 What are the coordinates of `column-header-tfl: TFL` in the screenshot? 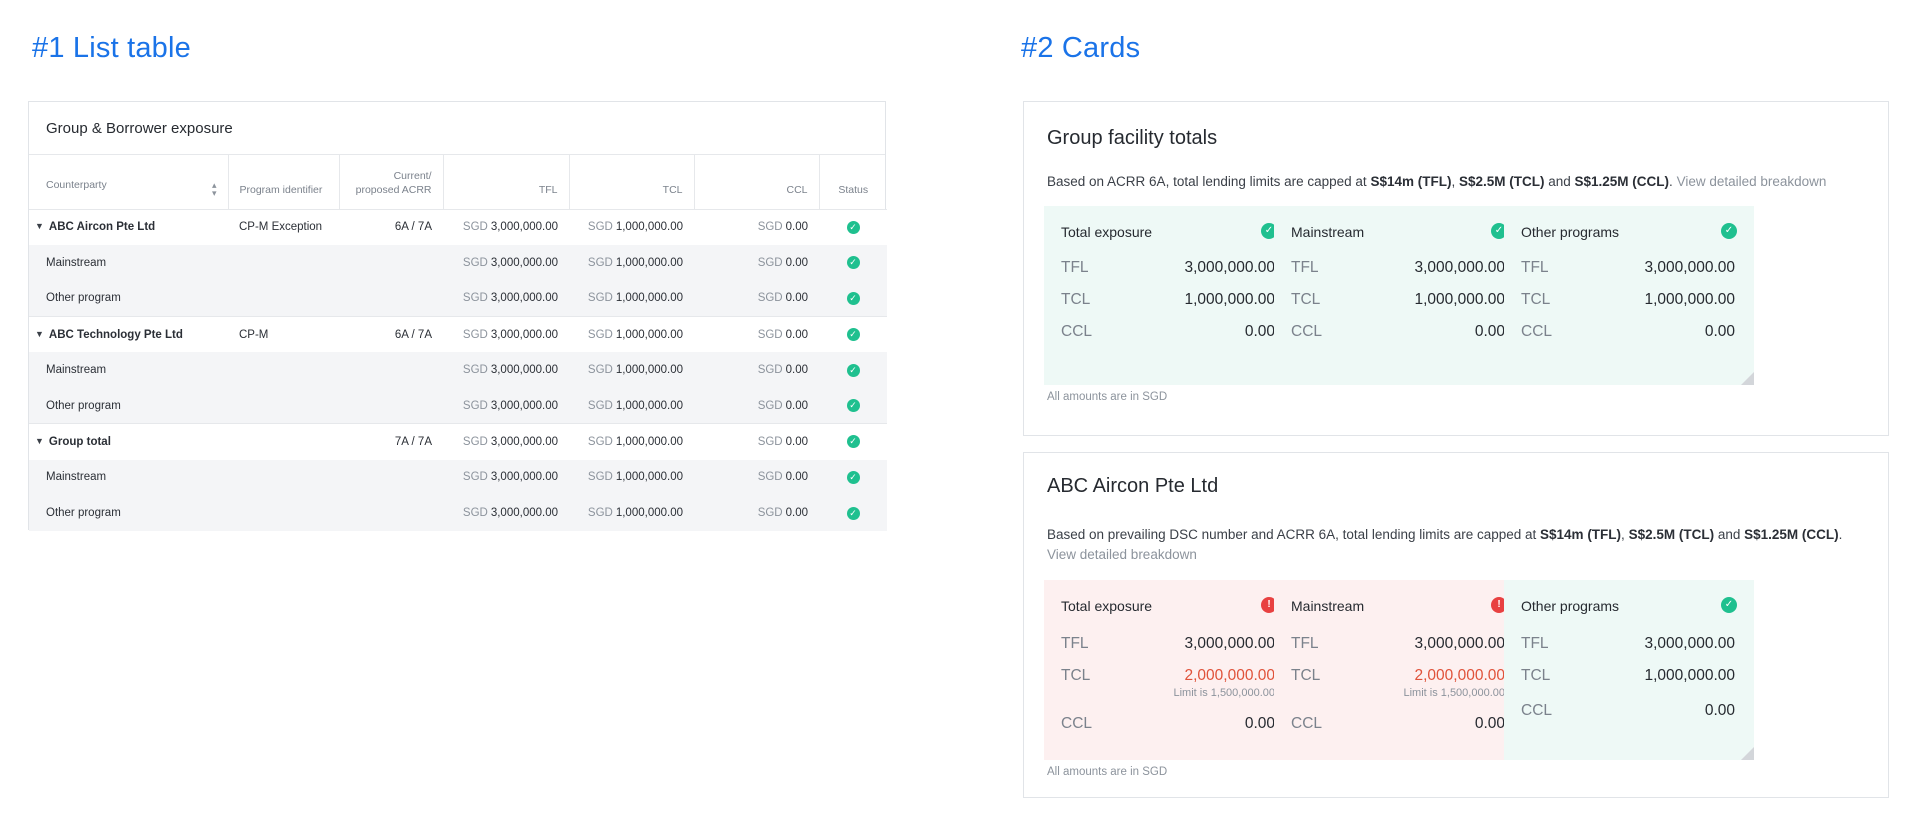 It's located at (505, 182).